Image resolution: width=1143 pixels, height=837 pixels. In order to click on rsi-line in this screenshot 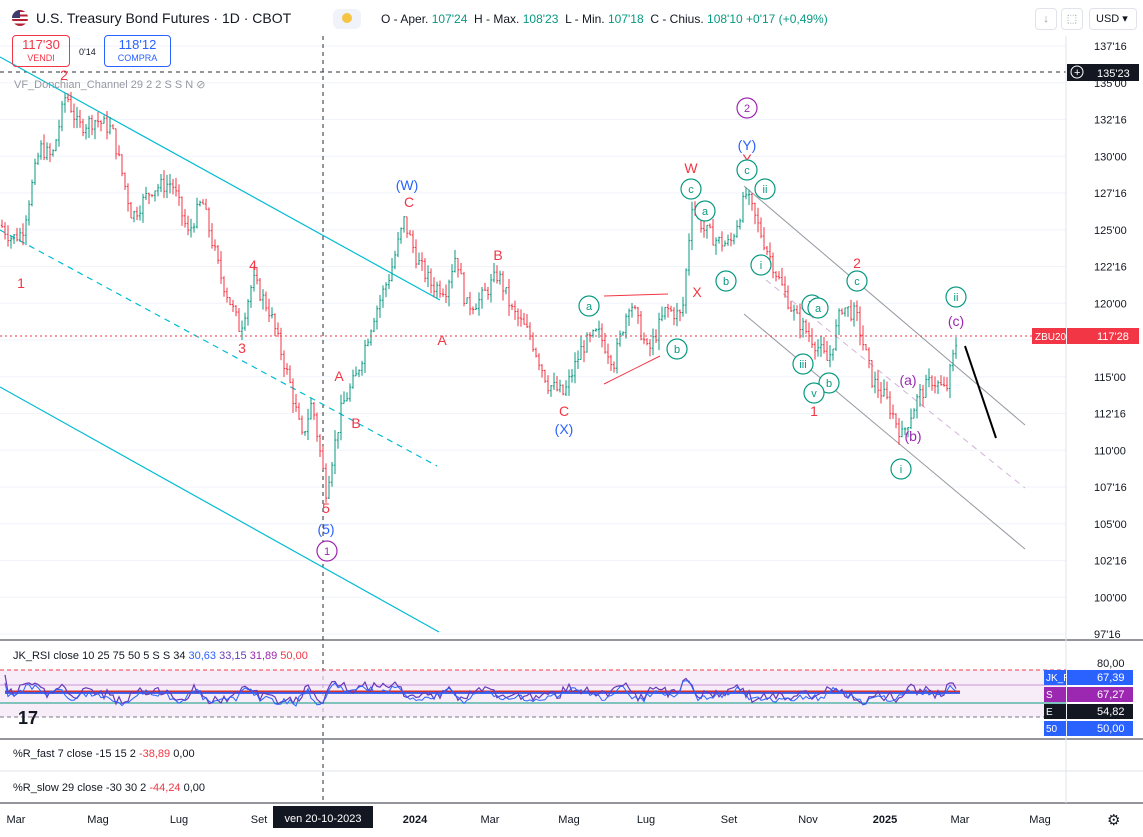, I will do `click(480, 690)`.